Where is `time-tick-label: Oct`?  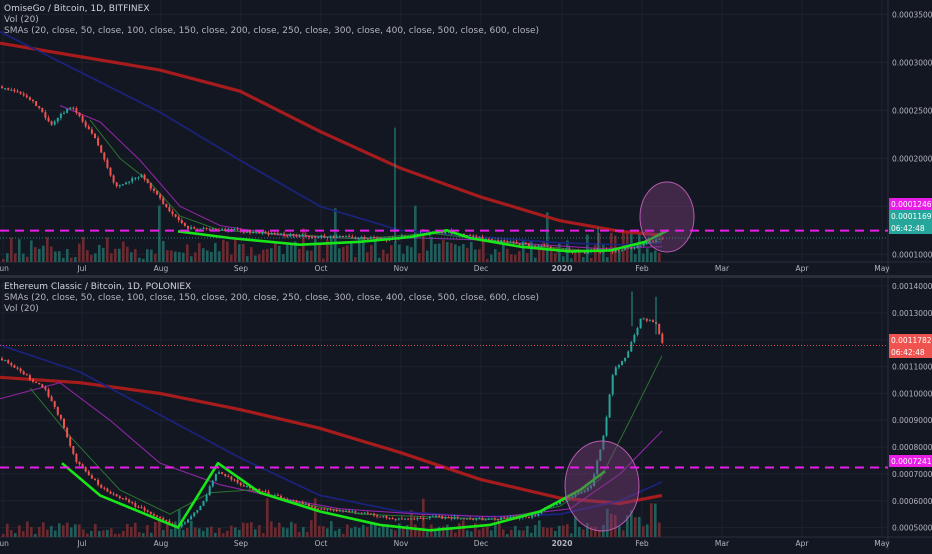
time-tick-label: Oct is located at coordinates (321, 543).